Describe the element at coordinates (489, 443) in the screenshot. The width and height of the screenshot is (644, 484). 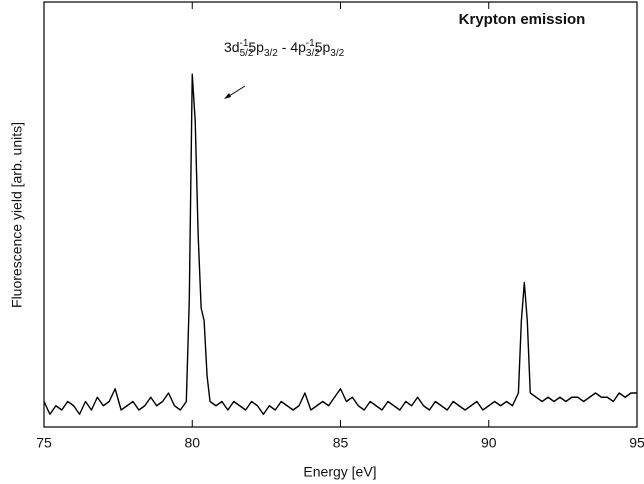
I see `x-tick-label: 90` at that location.